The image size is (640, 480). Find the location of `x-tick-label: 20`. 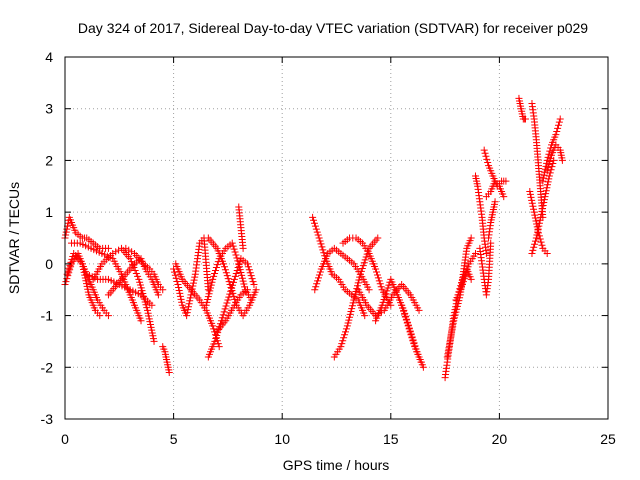

x-tick-label: 20 is located at coordinates (500, 439).